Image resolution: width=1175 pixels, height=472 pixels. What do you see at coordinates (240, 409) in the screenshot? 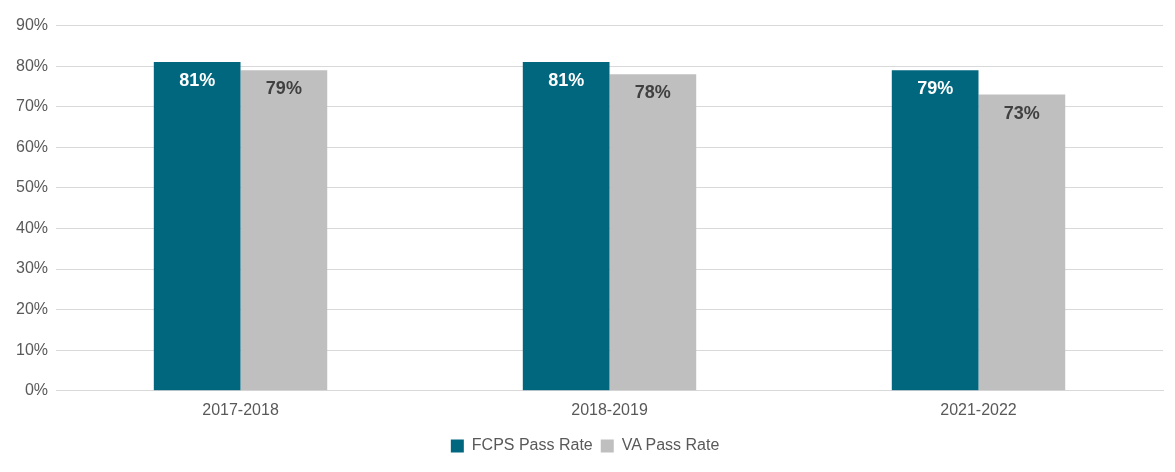
I see `x-tick-label: 2017-2018` at bounding box center [240, 409].